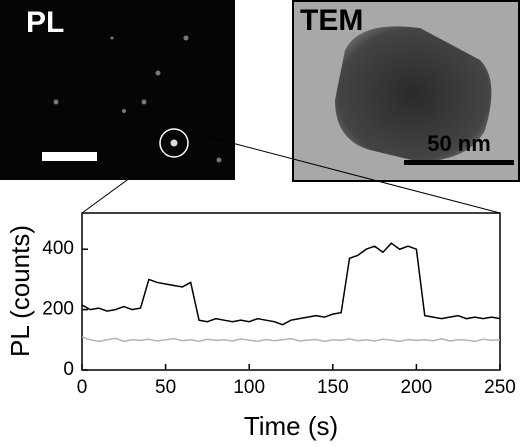 The image size is (520, 447). Describe the element at coordinates (500, 387) in the screenshot. I see `x-tick-label: 250` at that location.